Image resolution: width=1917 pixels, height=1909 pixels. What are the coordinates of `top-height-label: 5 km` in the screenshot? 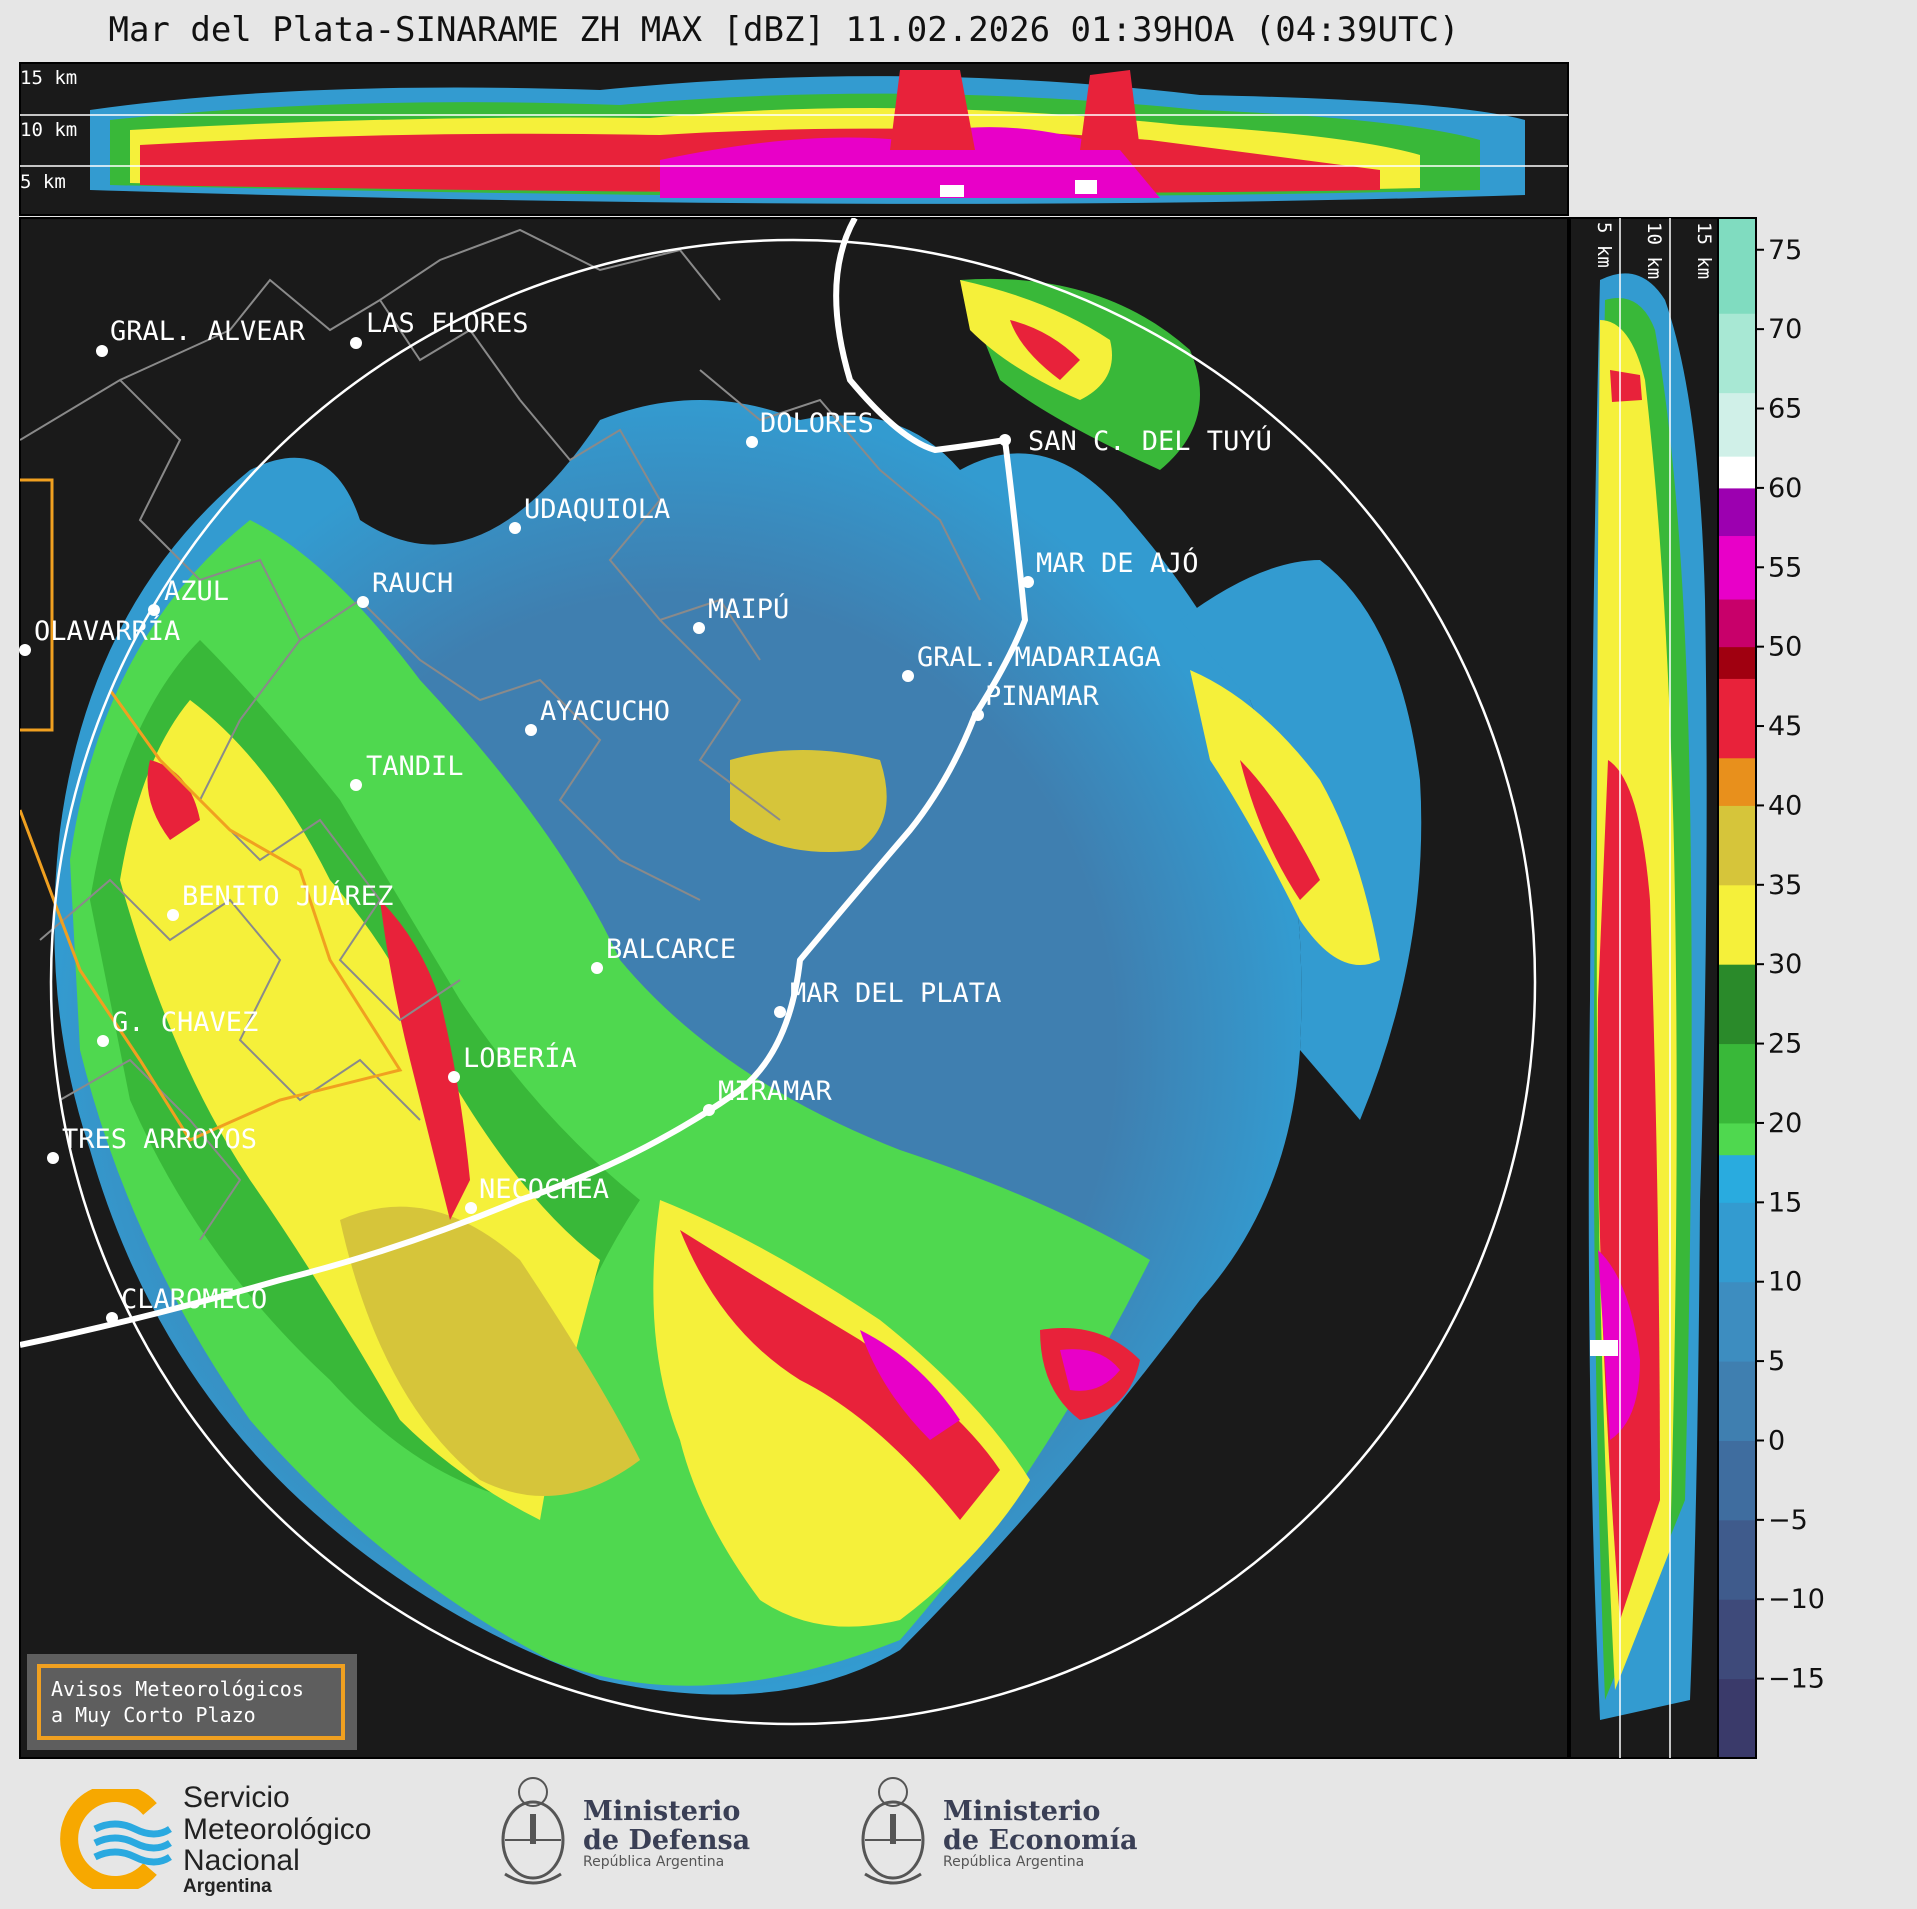 It's located at (43, 182).